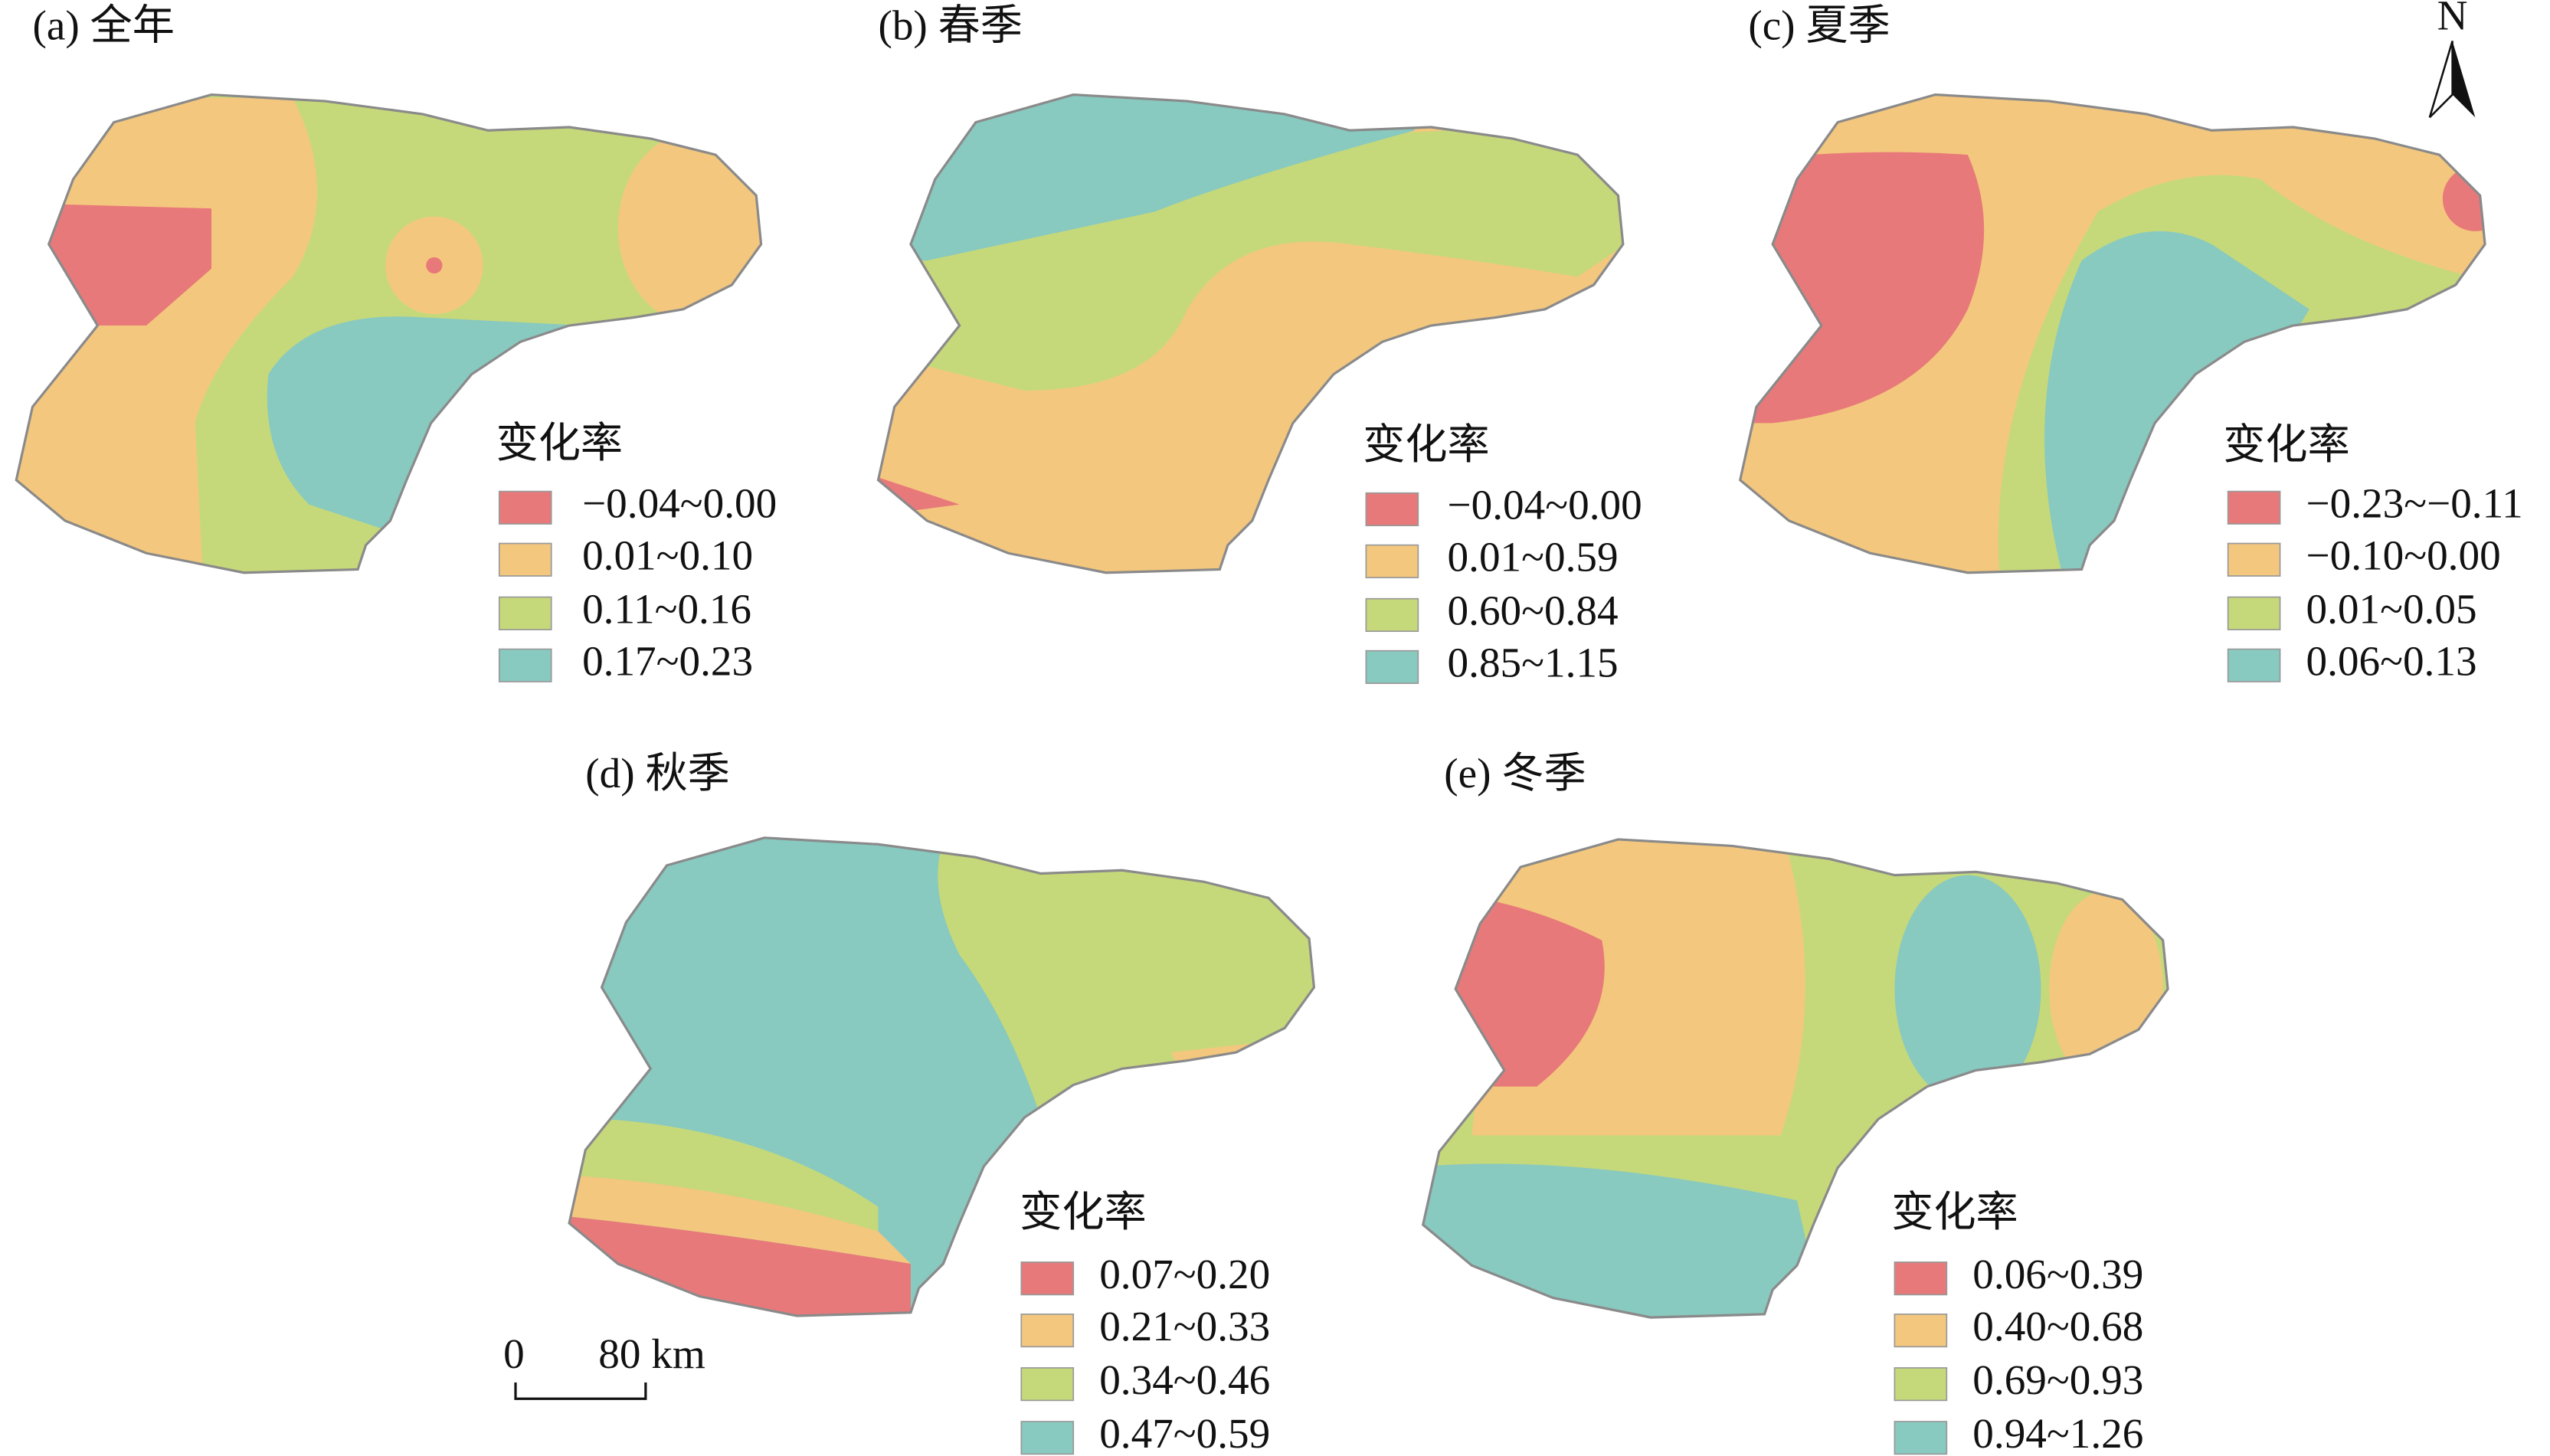 This screenshot has height=1456, width=2550. What do you see at coordinates (514, 1353) in the screenshot?
I see `scale-label: 0` at bounding box center [514, 1353].